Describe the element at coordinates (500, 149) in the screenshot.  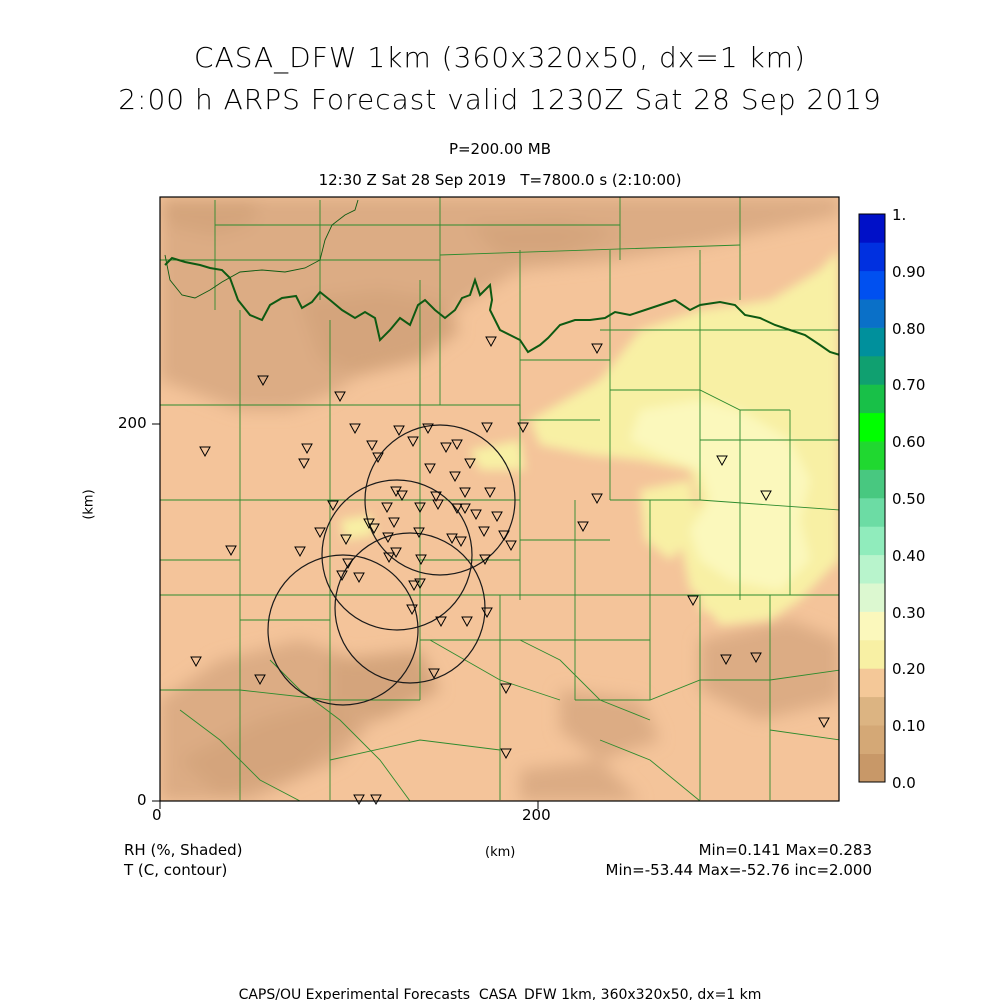
I see `pressure-level: P=200.00 MB` at that location.